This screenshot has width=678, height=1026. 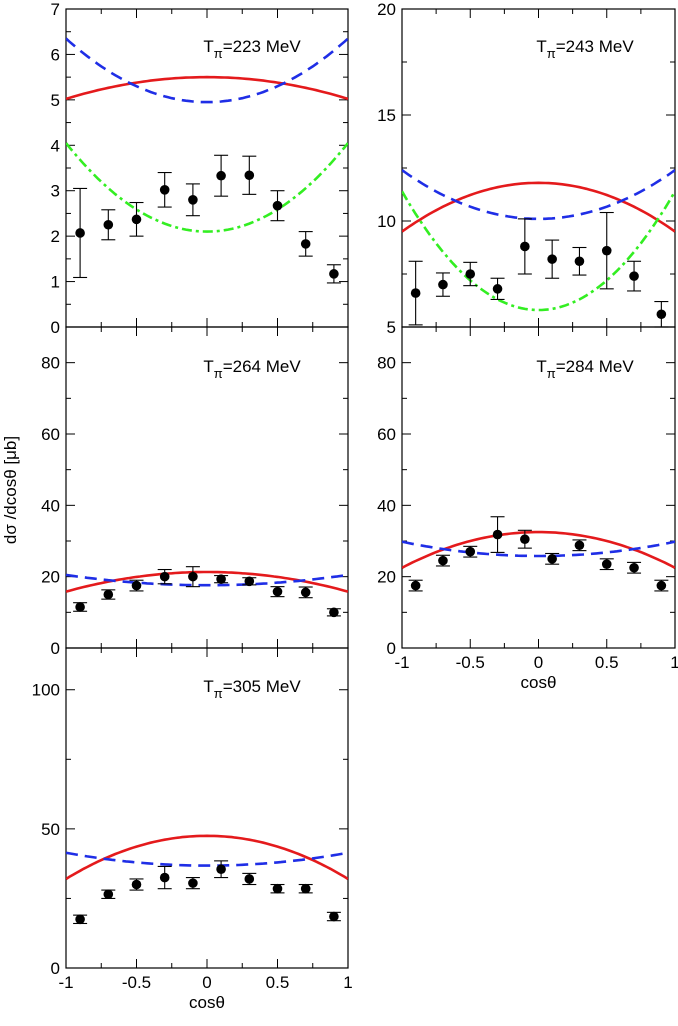 What do you see at coordinates (46, 690) in the screenshot?
I see `y-tick-label: 100` at bounding box center [46, 690].